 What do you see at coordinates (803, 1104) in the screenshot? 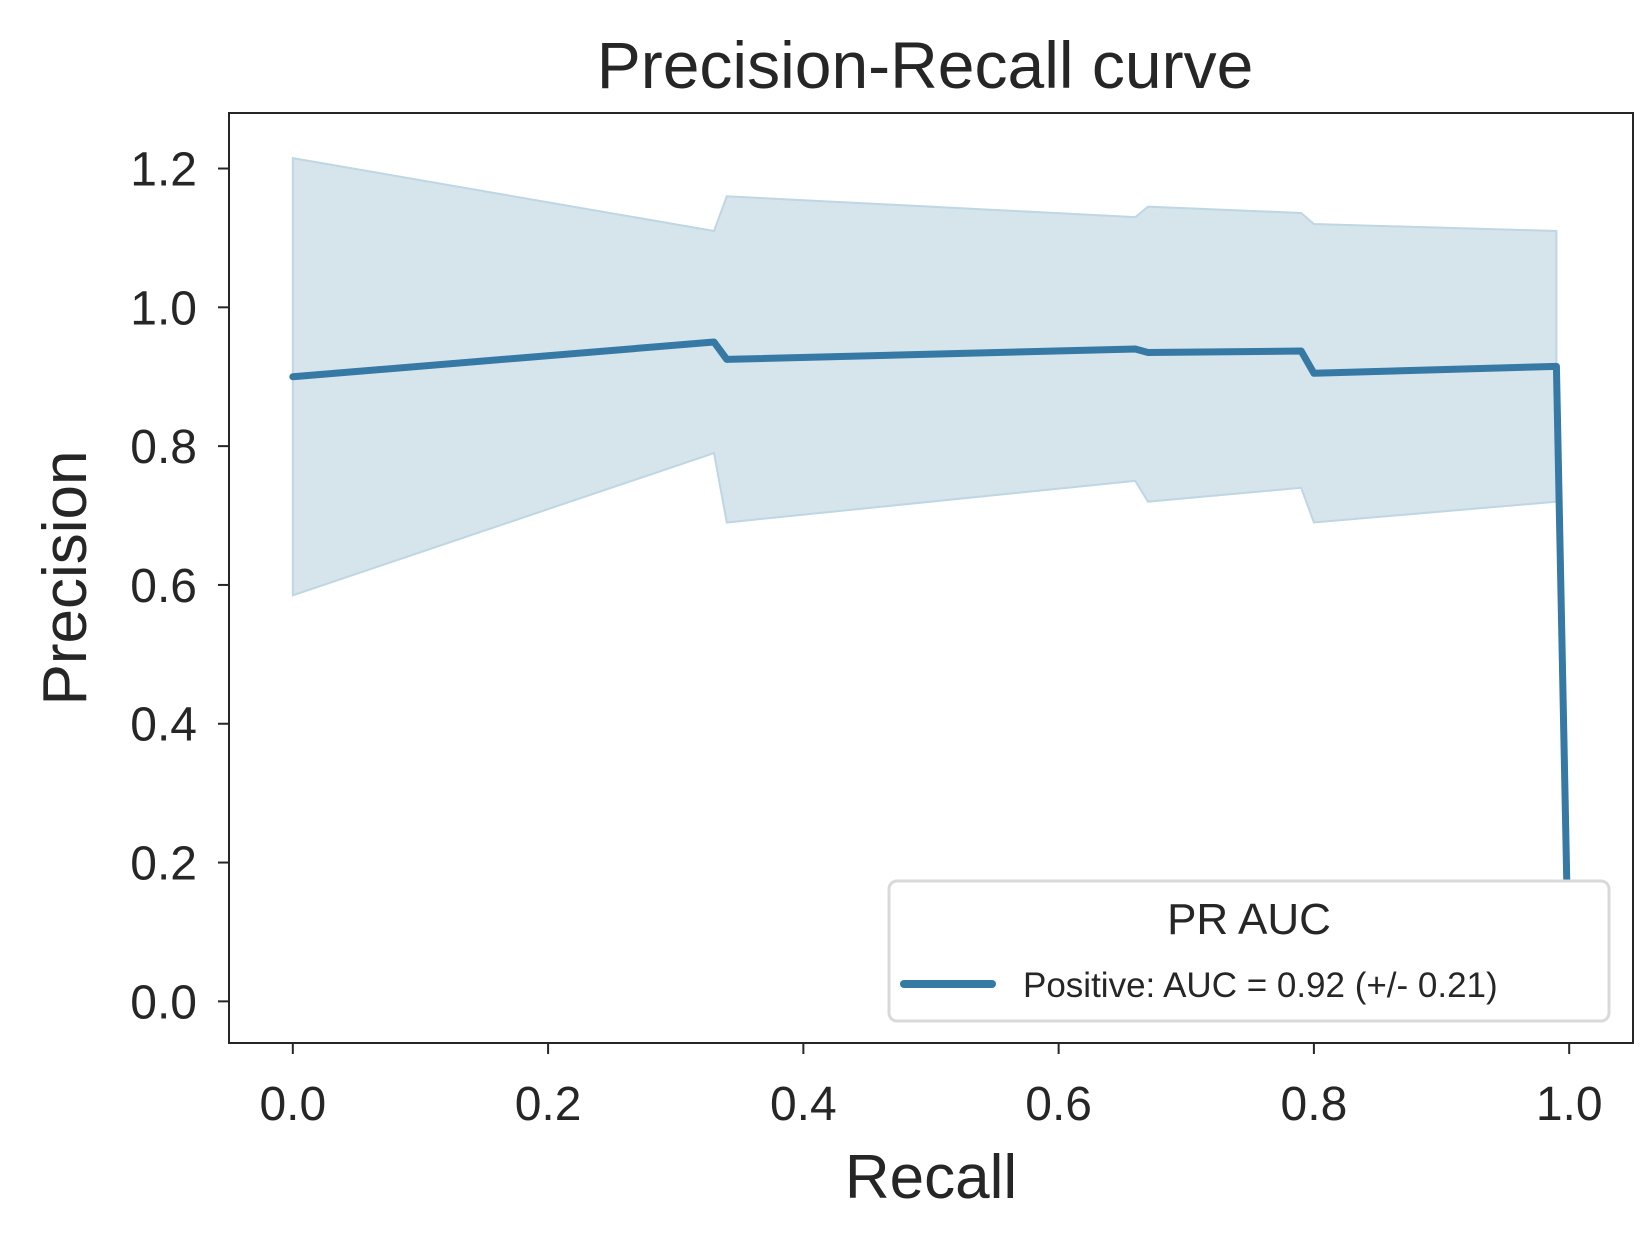
I see `x-tick-label: 0.4` at bounding box center [803, 1104].